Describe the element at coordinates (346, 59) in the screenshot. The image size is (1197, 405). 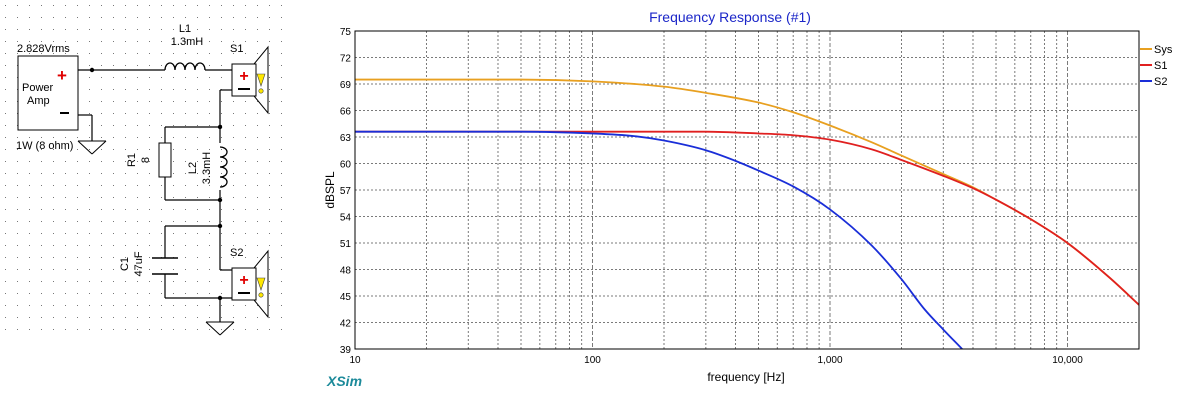
I see `y-tick-label: 72` at that location.